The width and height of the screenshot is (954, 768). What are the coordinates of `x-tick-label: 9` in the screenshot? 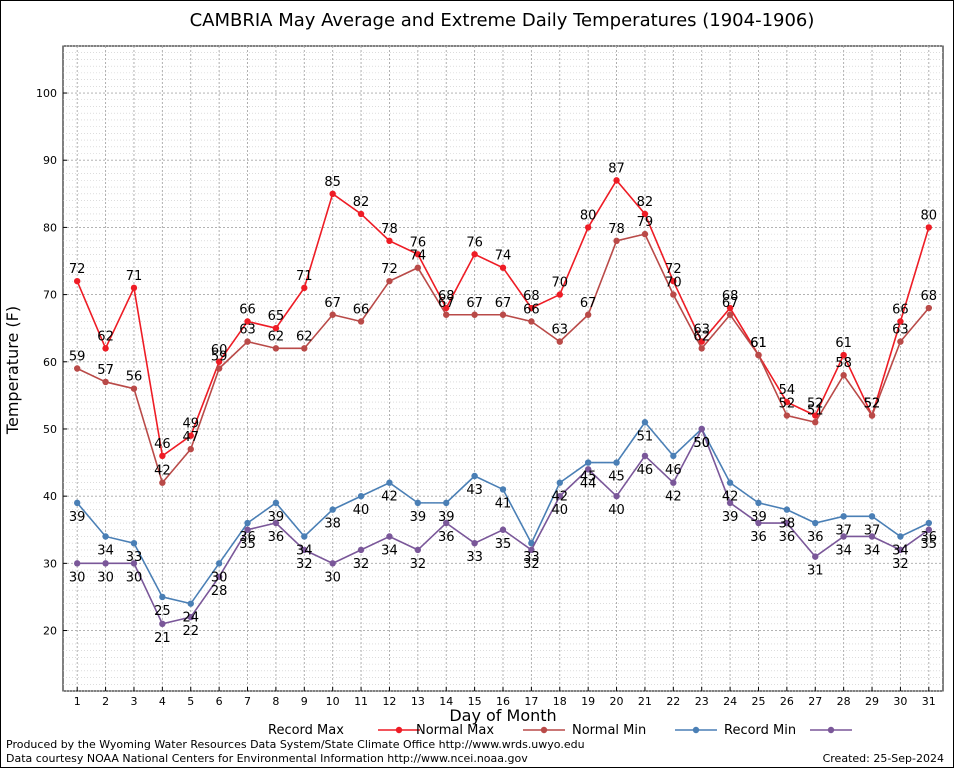 It's located at (304, 701).